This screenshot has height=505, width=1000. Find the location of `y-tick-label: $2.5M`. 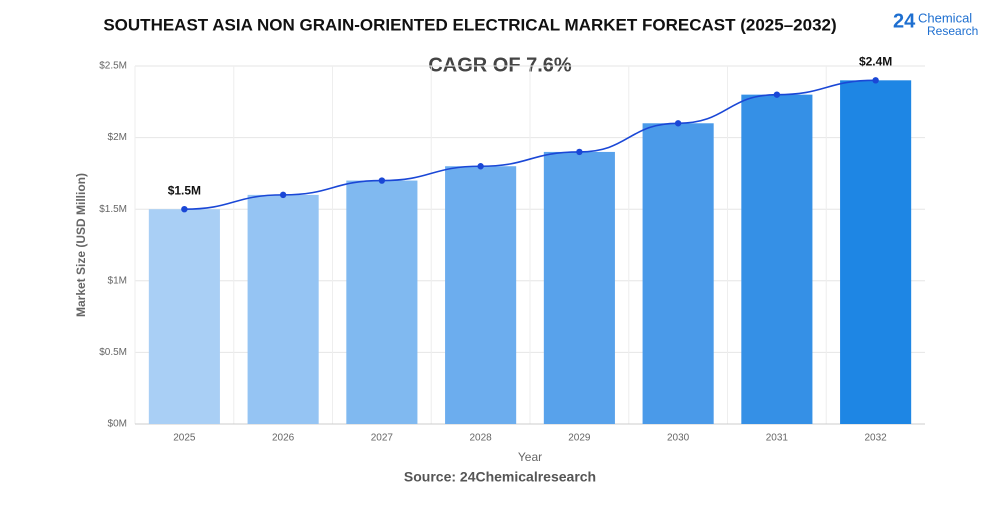

y-tick-label: $2.5M is located at coordinates (113, 66).